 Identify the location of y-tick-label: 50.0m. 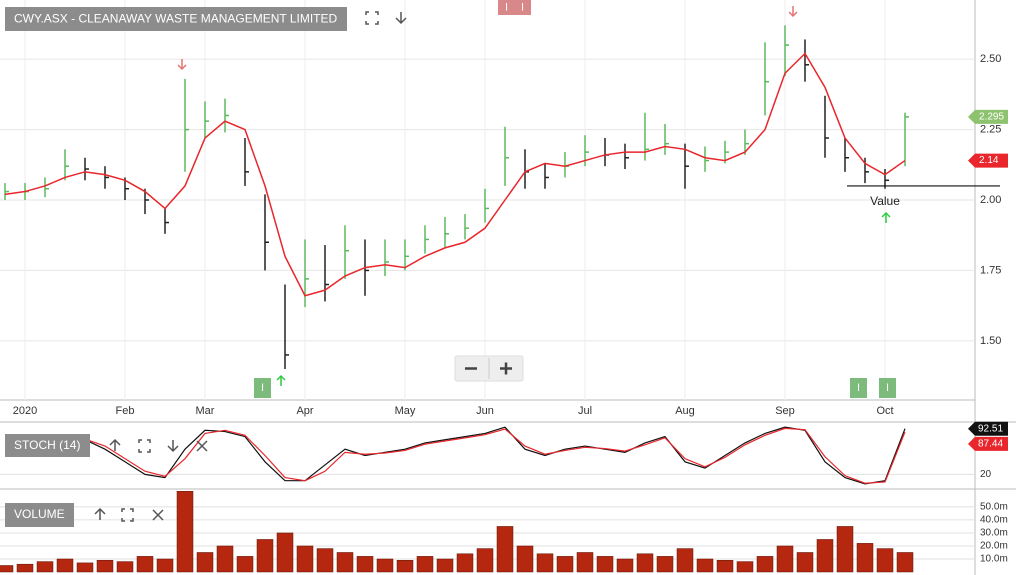
(994, 507).